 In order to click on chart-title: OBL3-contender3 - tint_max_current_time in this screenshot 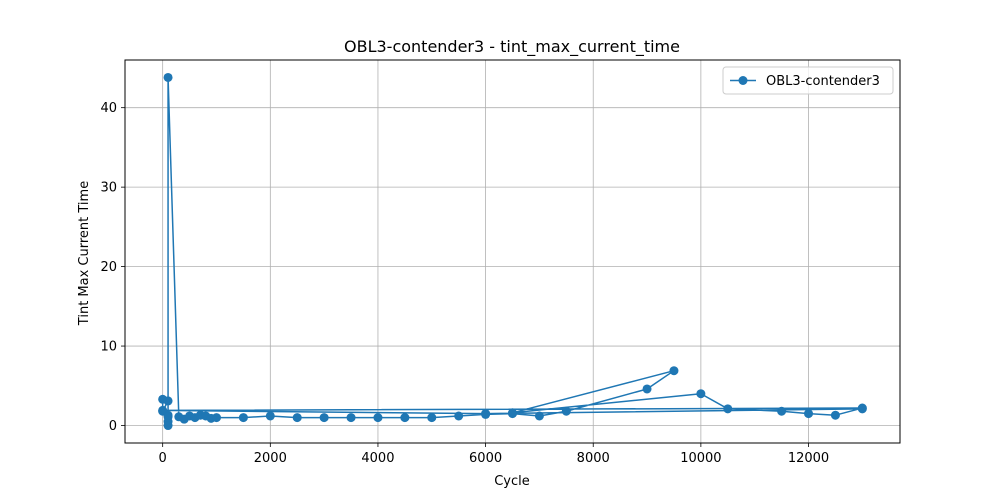, I will do `click(512, 47)`.